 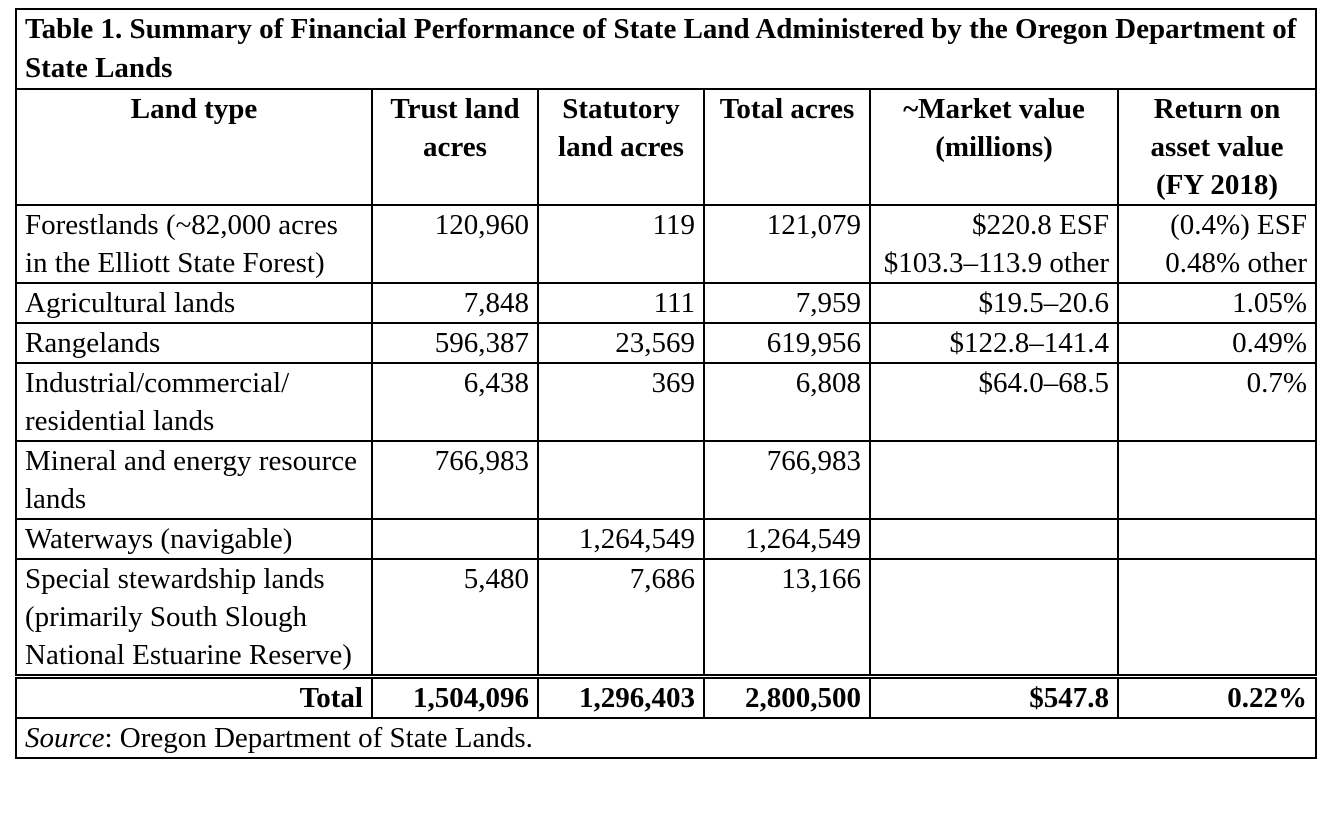 What do you see at coordinates (787, 539) in the screenshot?
I see `total-acres-cell: 1,264,549` at bounding box center [787, 539].